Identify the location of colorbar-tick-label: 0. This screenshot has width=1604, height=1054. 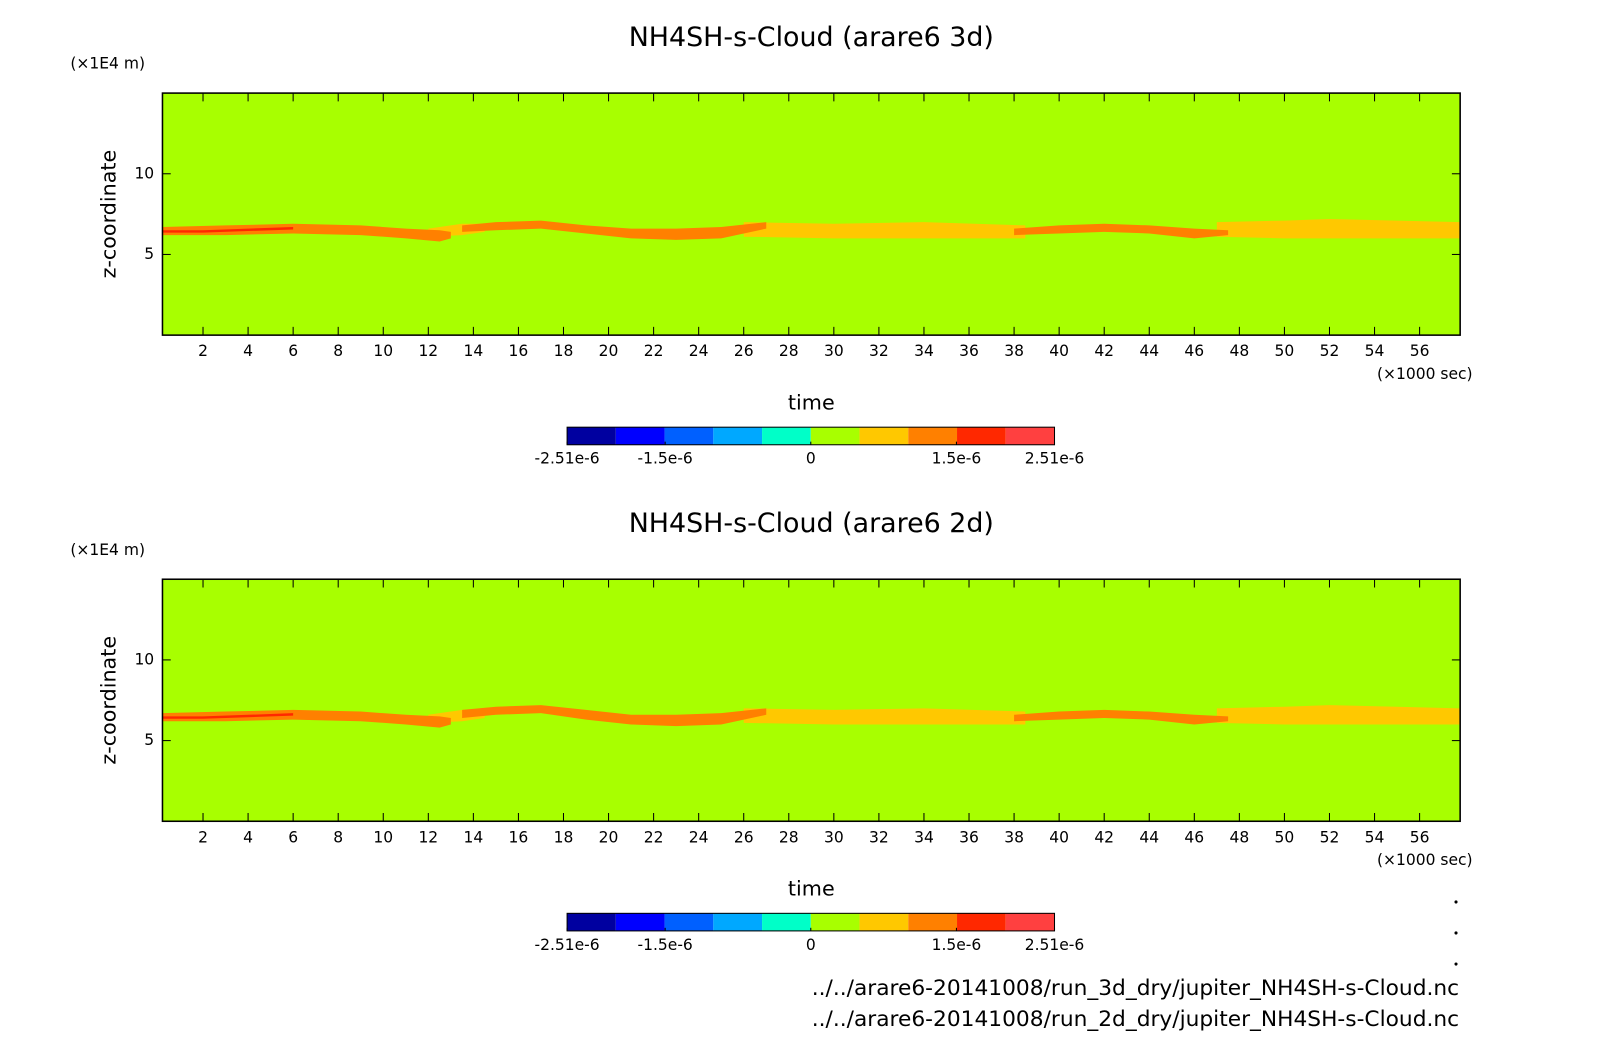
(811, 945).